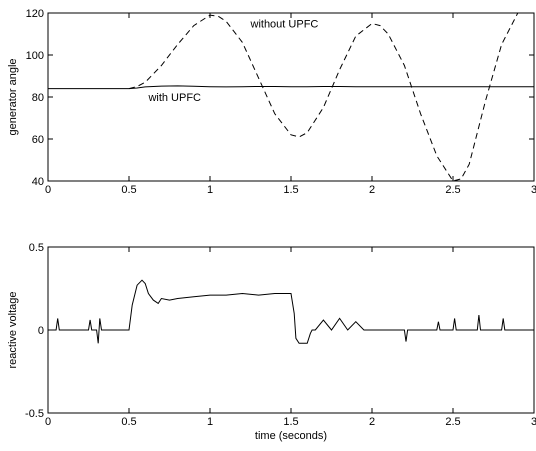 This screenshot has width=536, height=451. I want to click on x-axis-label: time (seconds), so click(291, 436).